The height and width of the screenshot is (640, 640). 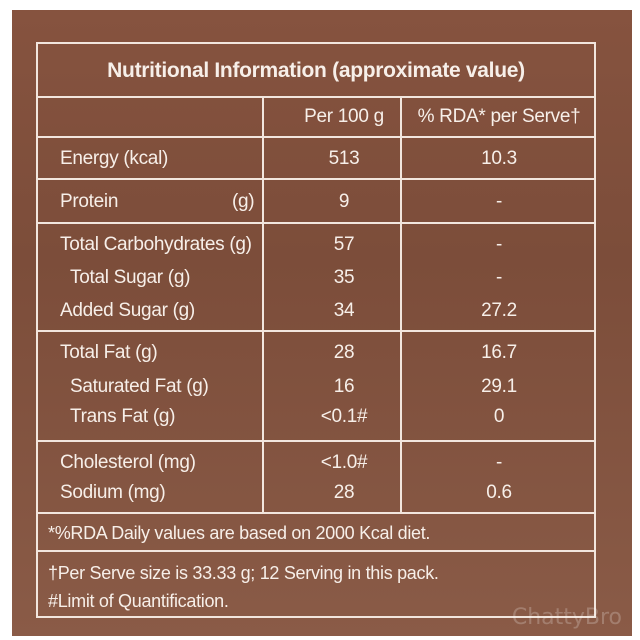 I want to click on row-value-energy: 513, so click(x=344, y=158).